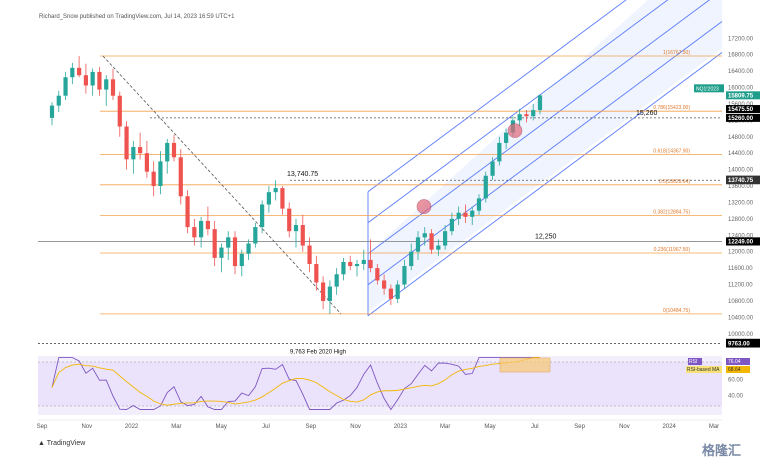  I want to click on annotation-15260: 15,260, so click(647, 113).